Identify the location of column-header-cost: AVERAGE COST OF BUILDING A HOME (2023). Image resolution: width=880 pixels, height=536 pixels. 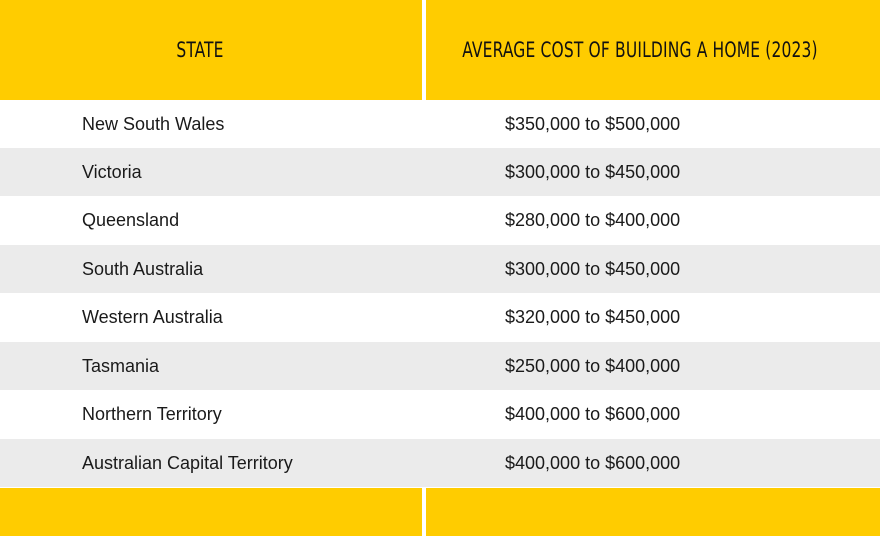
(640, 50).